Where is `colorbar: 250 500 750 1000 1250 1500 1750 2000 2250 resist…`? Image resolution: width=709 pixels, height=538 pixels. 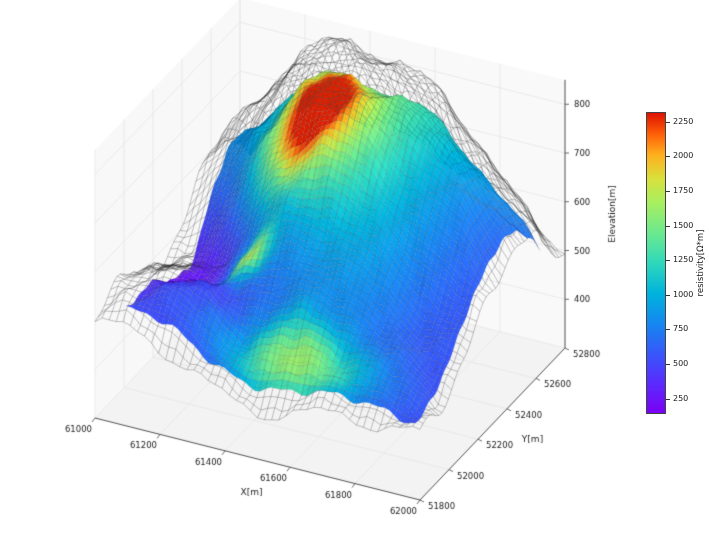
colorbar: 250 500 750 1000 1250 1500 1750 2000 2250 resist… is located at coordinates (677, 263).